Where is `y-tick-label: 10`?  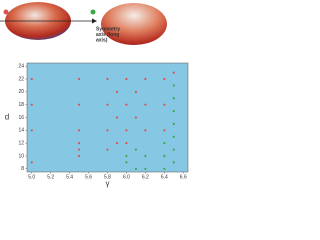
y-tick-label: 10 is located at coordinates (21, 156).